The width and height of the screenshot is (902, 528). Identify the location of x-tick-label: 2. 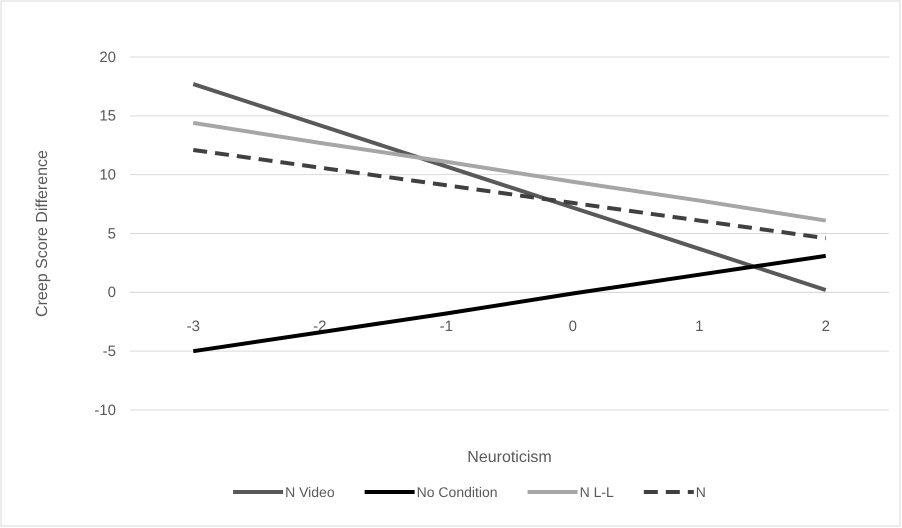
(826, 326).